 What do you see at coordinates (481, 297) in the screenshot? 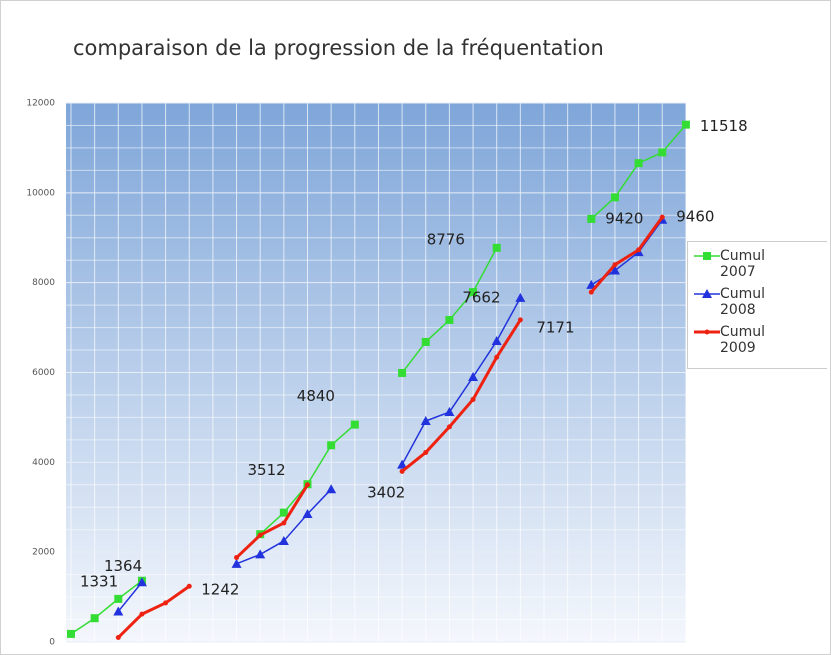
I see `data-label: 7662` at bounding box center [481, 297].